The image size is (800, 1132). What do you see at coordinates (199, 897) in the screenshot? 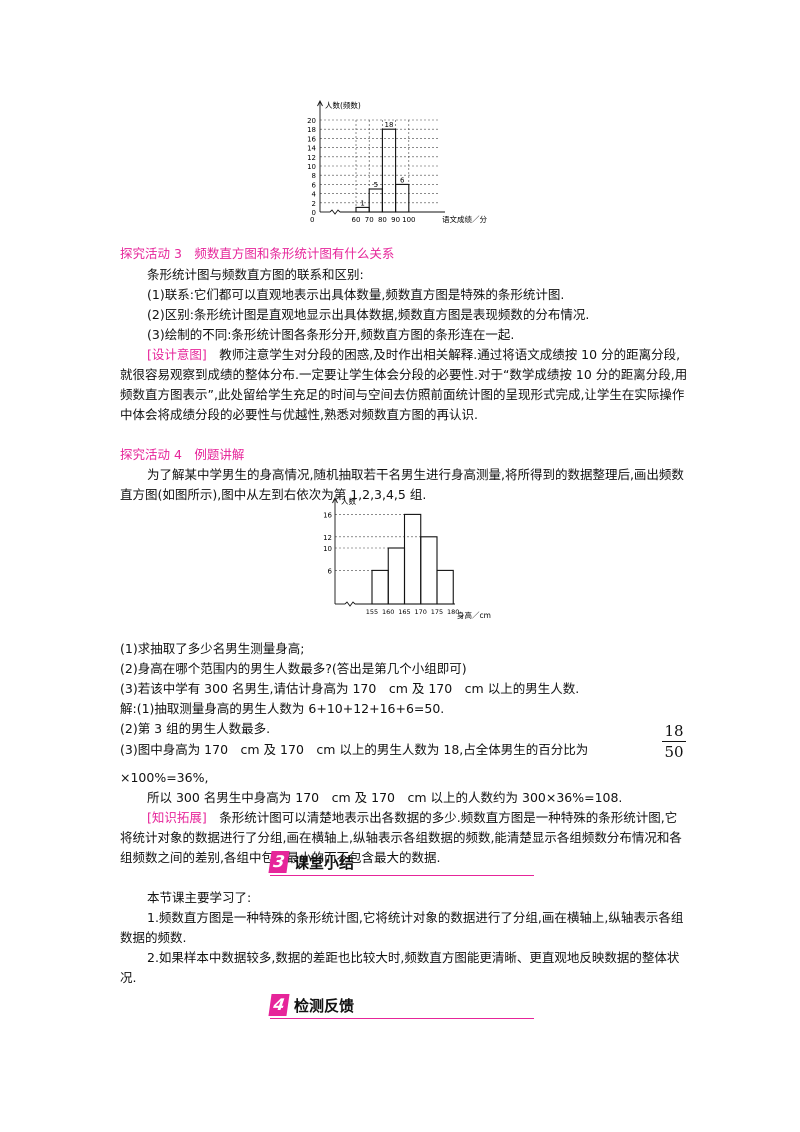
I see `summary-intro: 本节课主要学习了:` at bounding box center [199, 897].